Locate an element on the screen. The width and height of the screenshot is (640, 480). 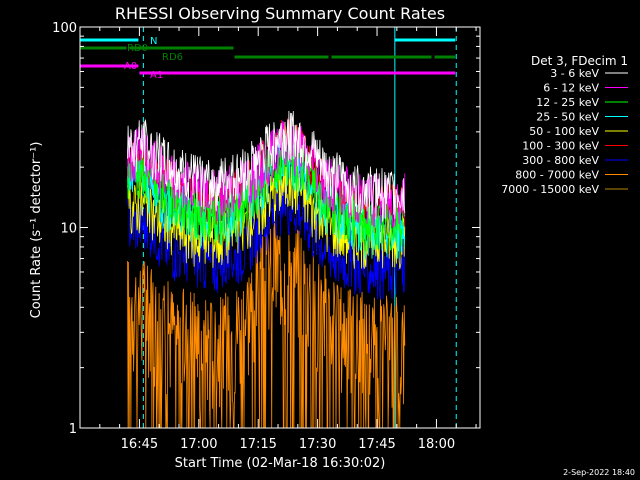
legend-label: 100 - 300 keV is located at coordinates (560, 146).